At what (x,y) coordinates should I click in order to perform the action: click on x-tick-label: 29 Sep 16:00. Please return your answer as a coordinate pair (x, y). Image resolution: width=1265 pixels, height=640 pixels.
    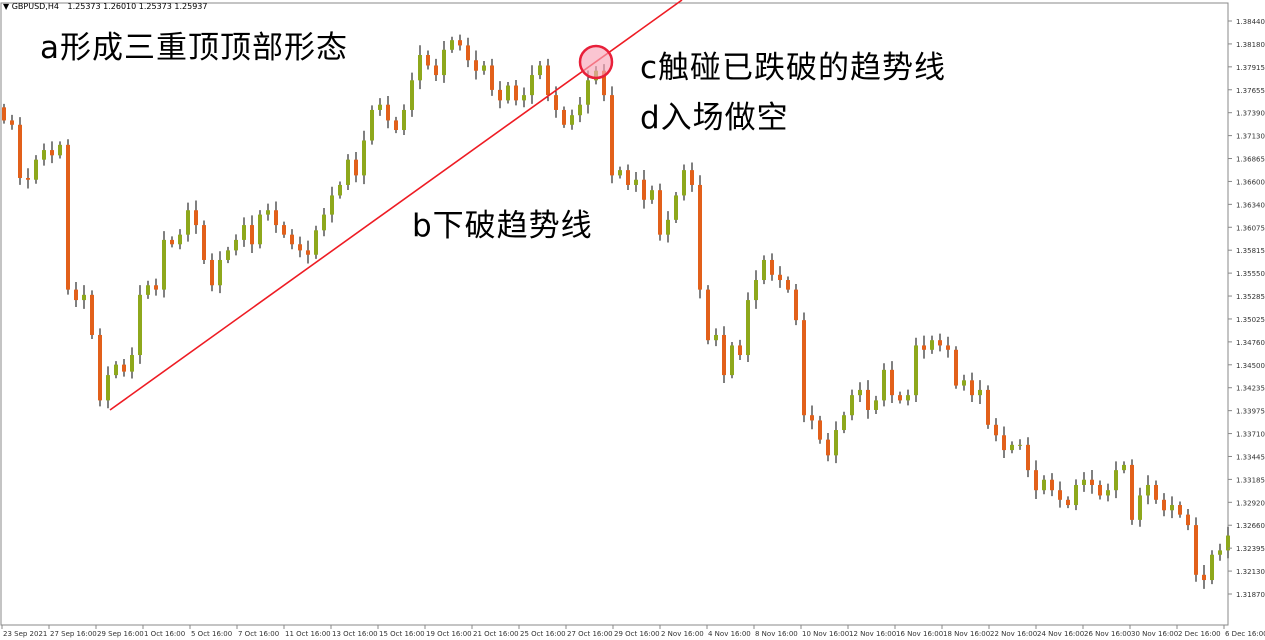
    Looking at the image, I should click on (120, 634).